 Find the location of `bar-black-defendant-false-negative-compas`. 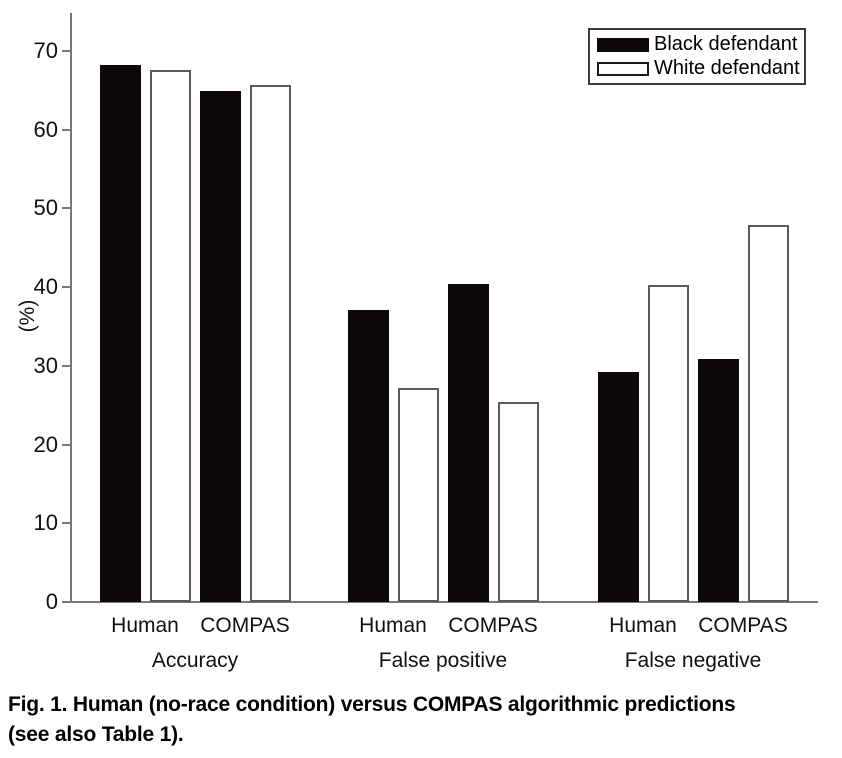

bar-black-defendant-false-negative-compas is located at coordinates (718, 480).